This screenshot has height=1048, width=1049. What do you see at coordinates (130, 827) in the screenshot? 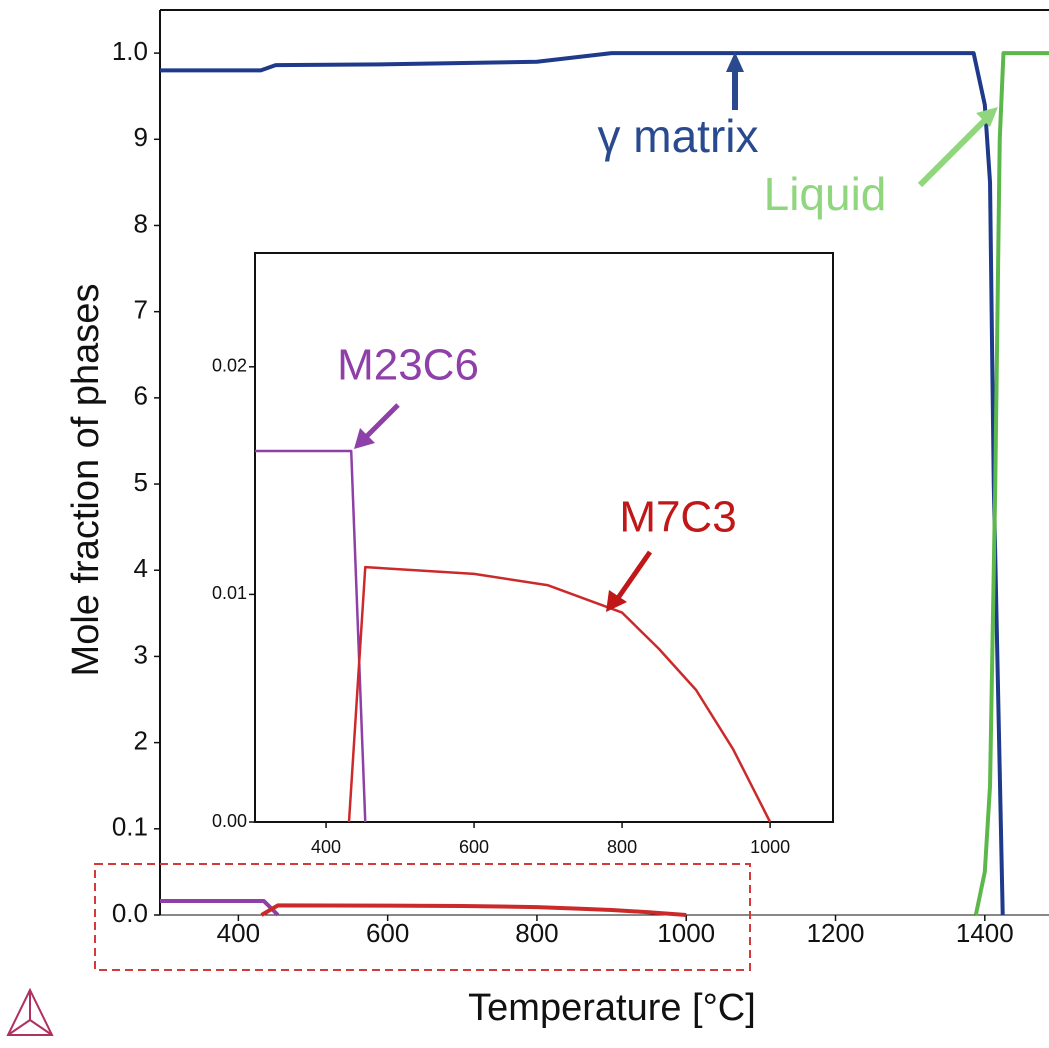
I see `y-tick-label: 0.1` at bounding box center [130, 827].